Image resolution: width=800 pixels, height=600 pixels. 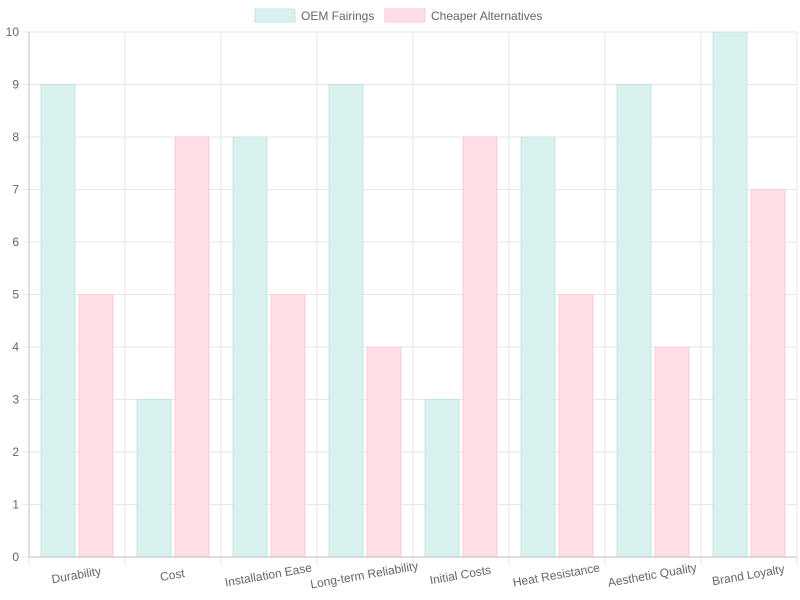 What do you see at coordinates (730, 294) in the screenshot?
I see `bar-oem-fairings-brand-loyalty` at bounding box center [730, 294].